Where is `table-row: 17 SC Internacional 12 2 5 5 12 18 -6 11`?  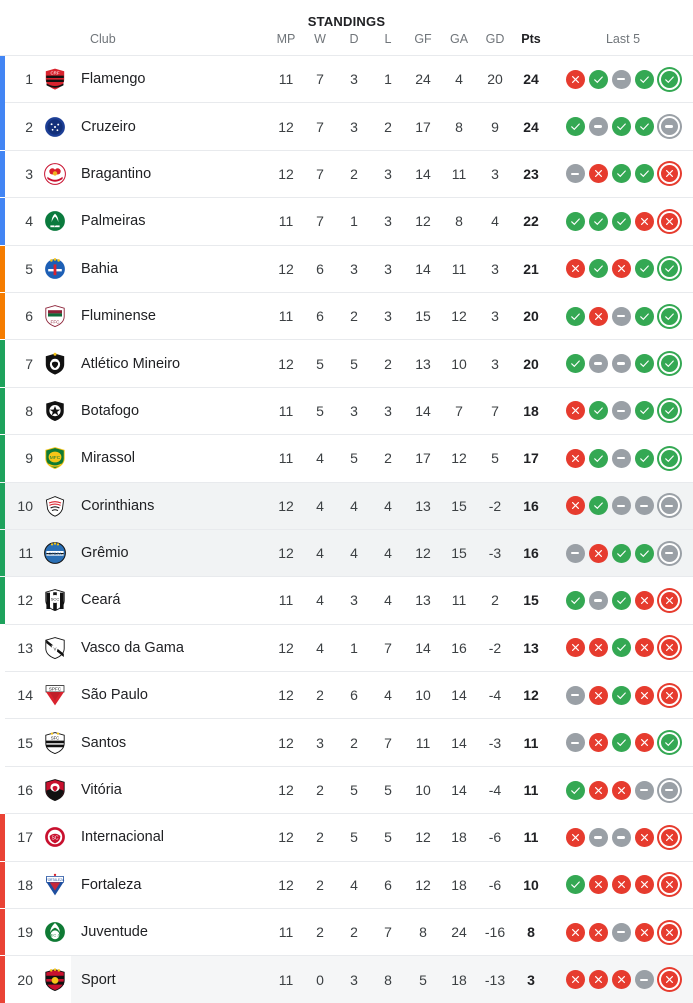
table-row: 17 SC Internacional 12 2 5 5 12 18 -6 11 is located at coordinates (346, 837).